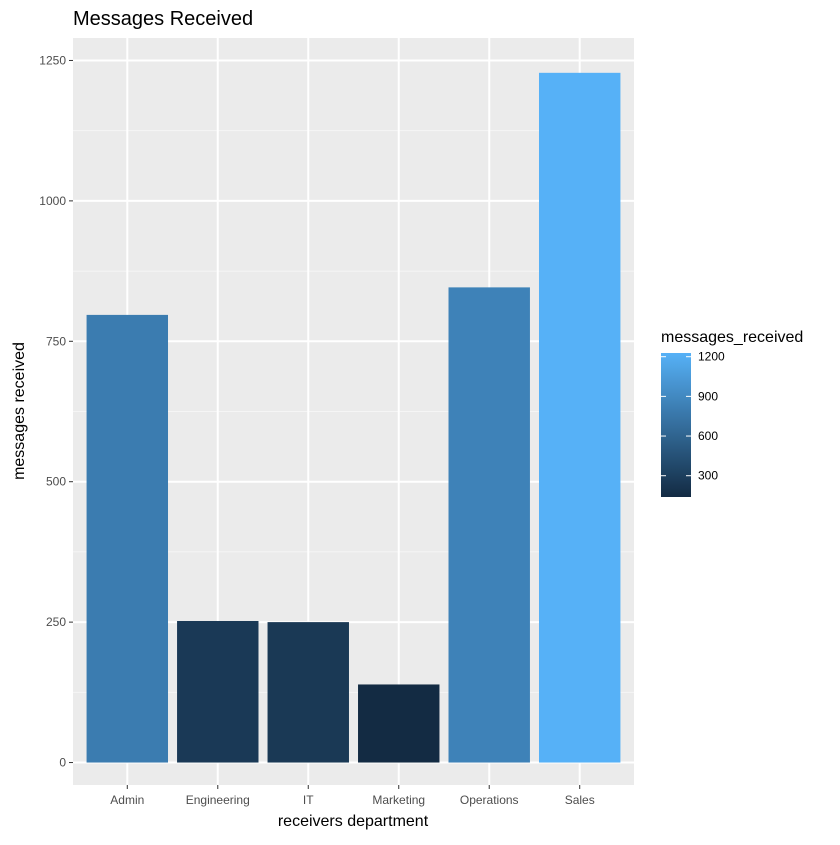 The height and width of the screenshot is (845, 840). I want to click on legend-title: messages_received, so click(732, 337).